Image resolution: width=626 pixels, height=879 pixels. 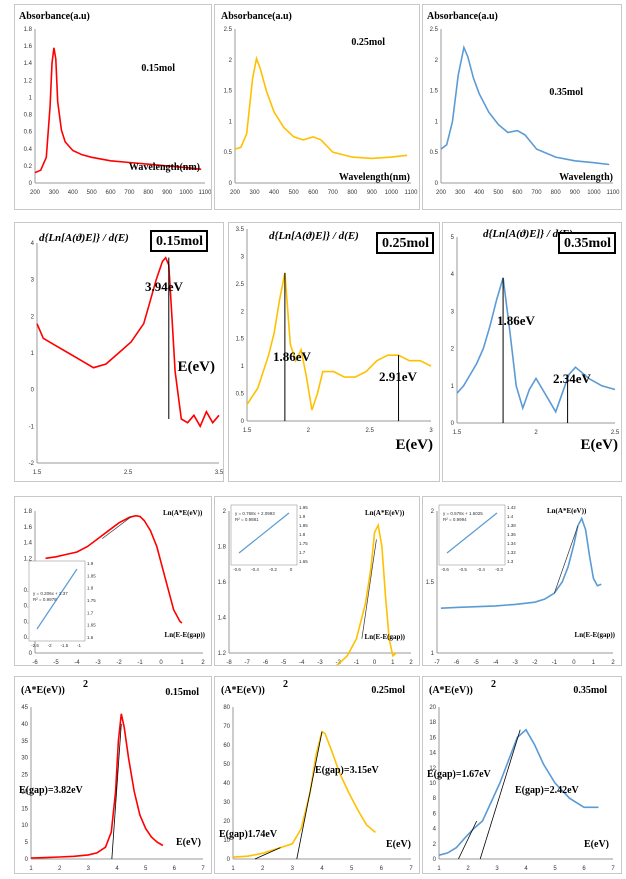 I want to click on inset-y-tick-label: 1.65, so click(x=91, y=625).